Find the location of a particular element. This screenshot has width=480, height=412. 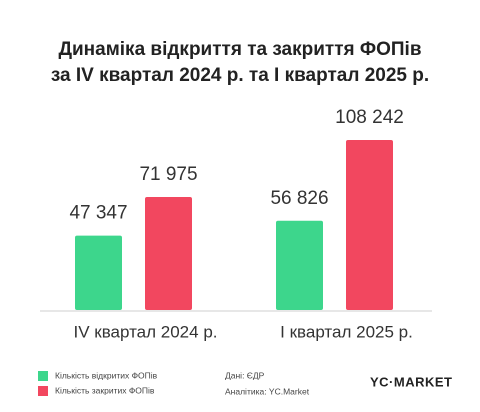

x-tick-label: I квартал 2025 р. is located at coordinates (346, 331).